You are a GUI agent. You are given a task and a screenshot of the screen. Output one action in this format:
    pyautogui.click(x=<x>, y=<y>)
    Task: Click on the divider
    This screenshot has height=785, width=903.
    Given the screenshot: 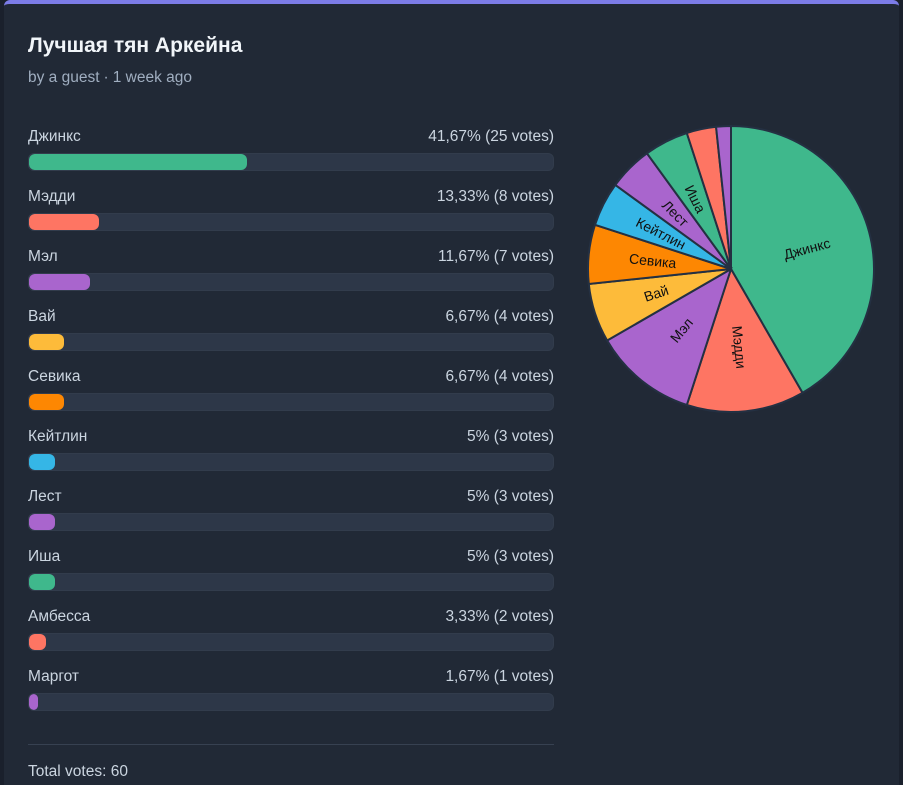 What is the action you would take?
    pyautogui.click(x=291, y=744)
    